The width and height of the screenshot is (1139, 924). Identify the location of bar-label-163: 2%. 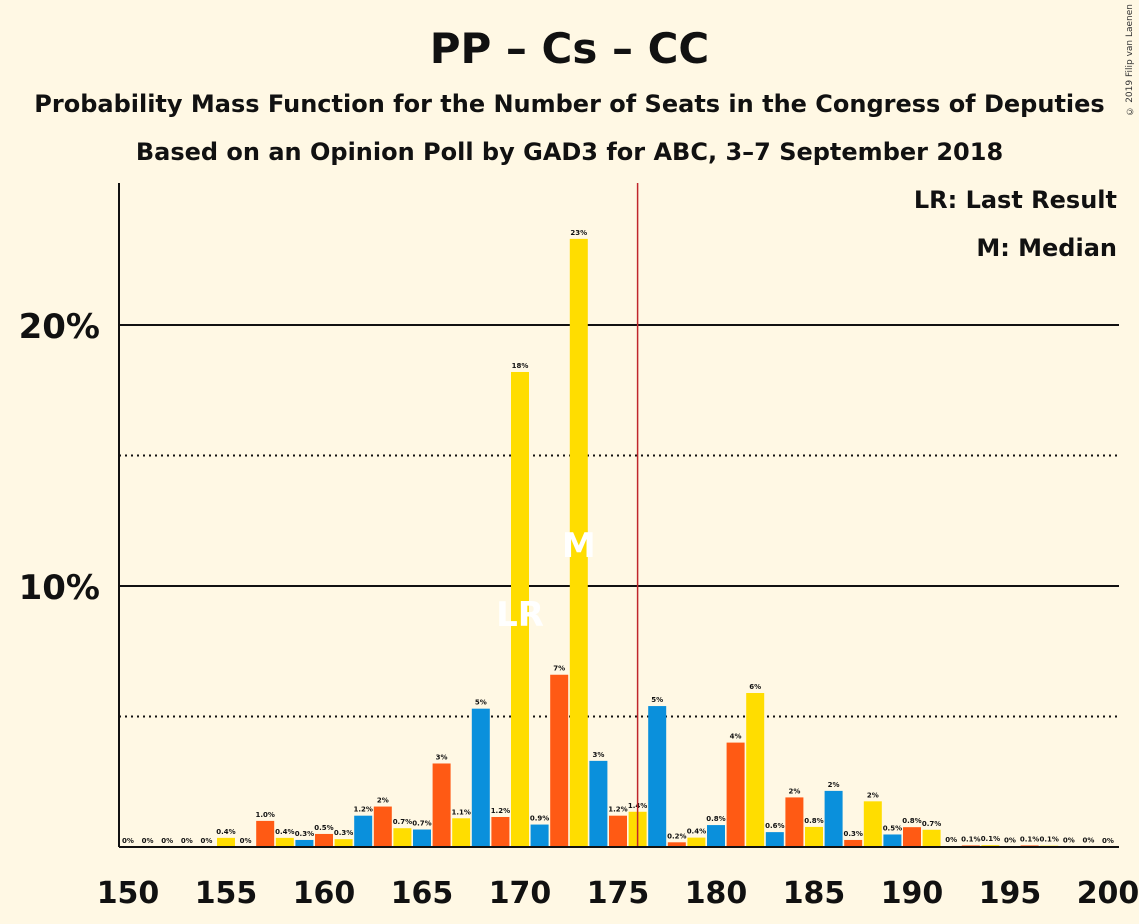
(383, 801).